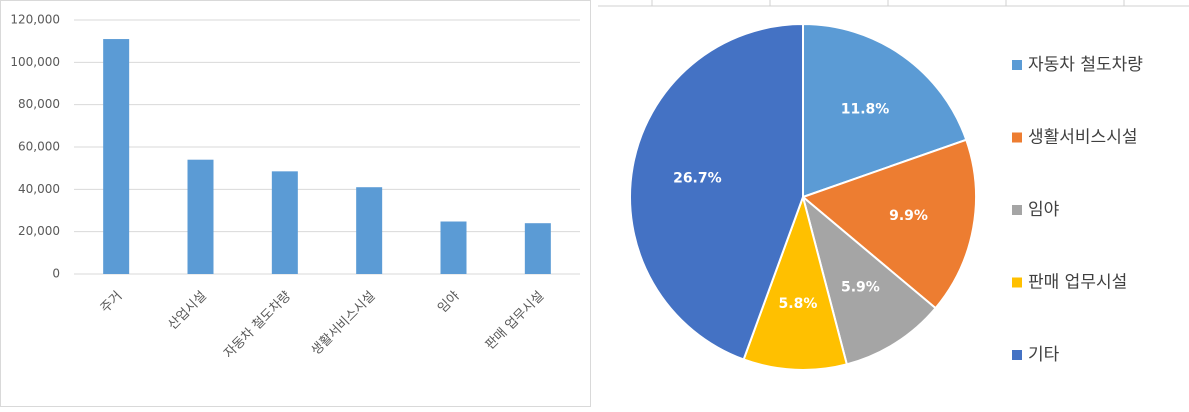  What do you see at coordinates (1086, 210) in the screenshot?
I see `legend-box` at bounding box center [1086, 210].